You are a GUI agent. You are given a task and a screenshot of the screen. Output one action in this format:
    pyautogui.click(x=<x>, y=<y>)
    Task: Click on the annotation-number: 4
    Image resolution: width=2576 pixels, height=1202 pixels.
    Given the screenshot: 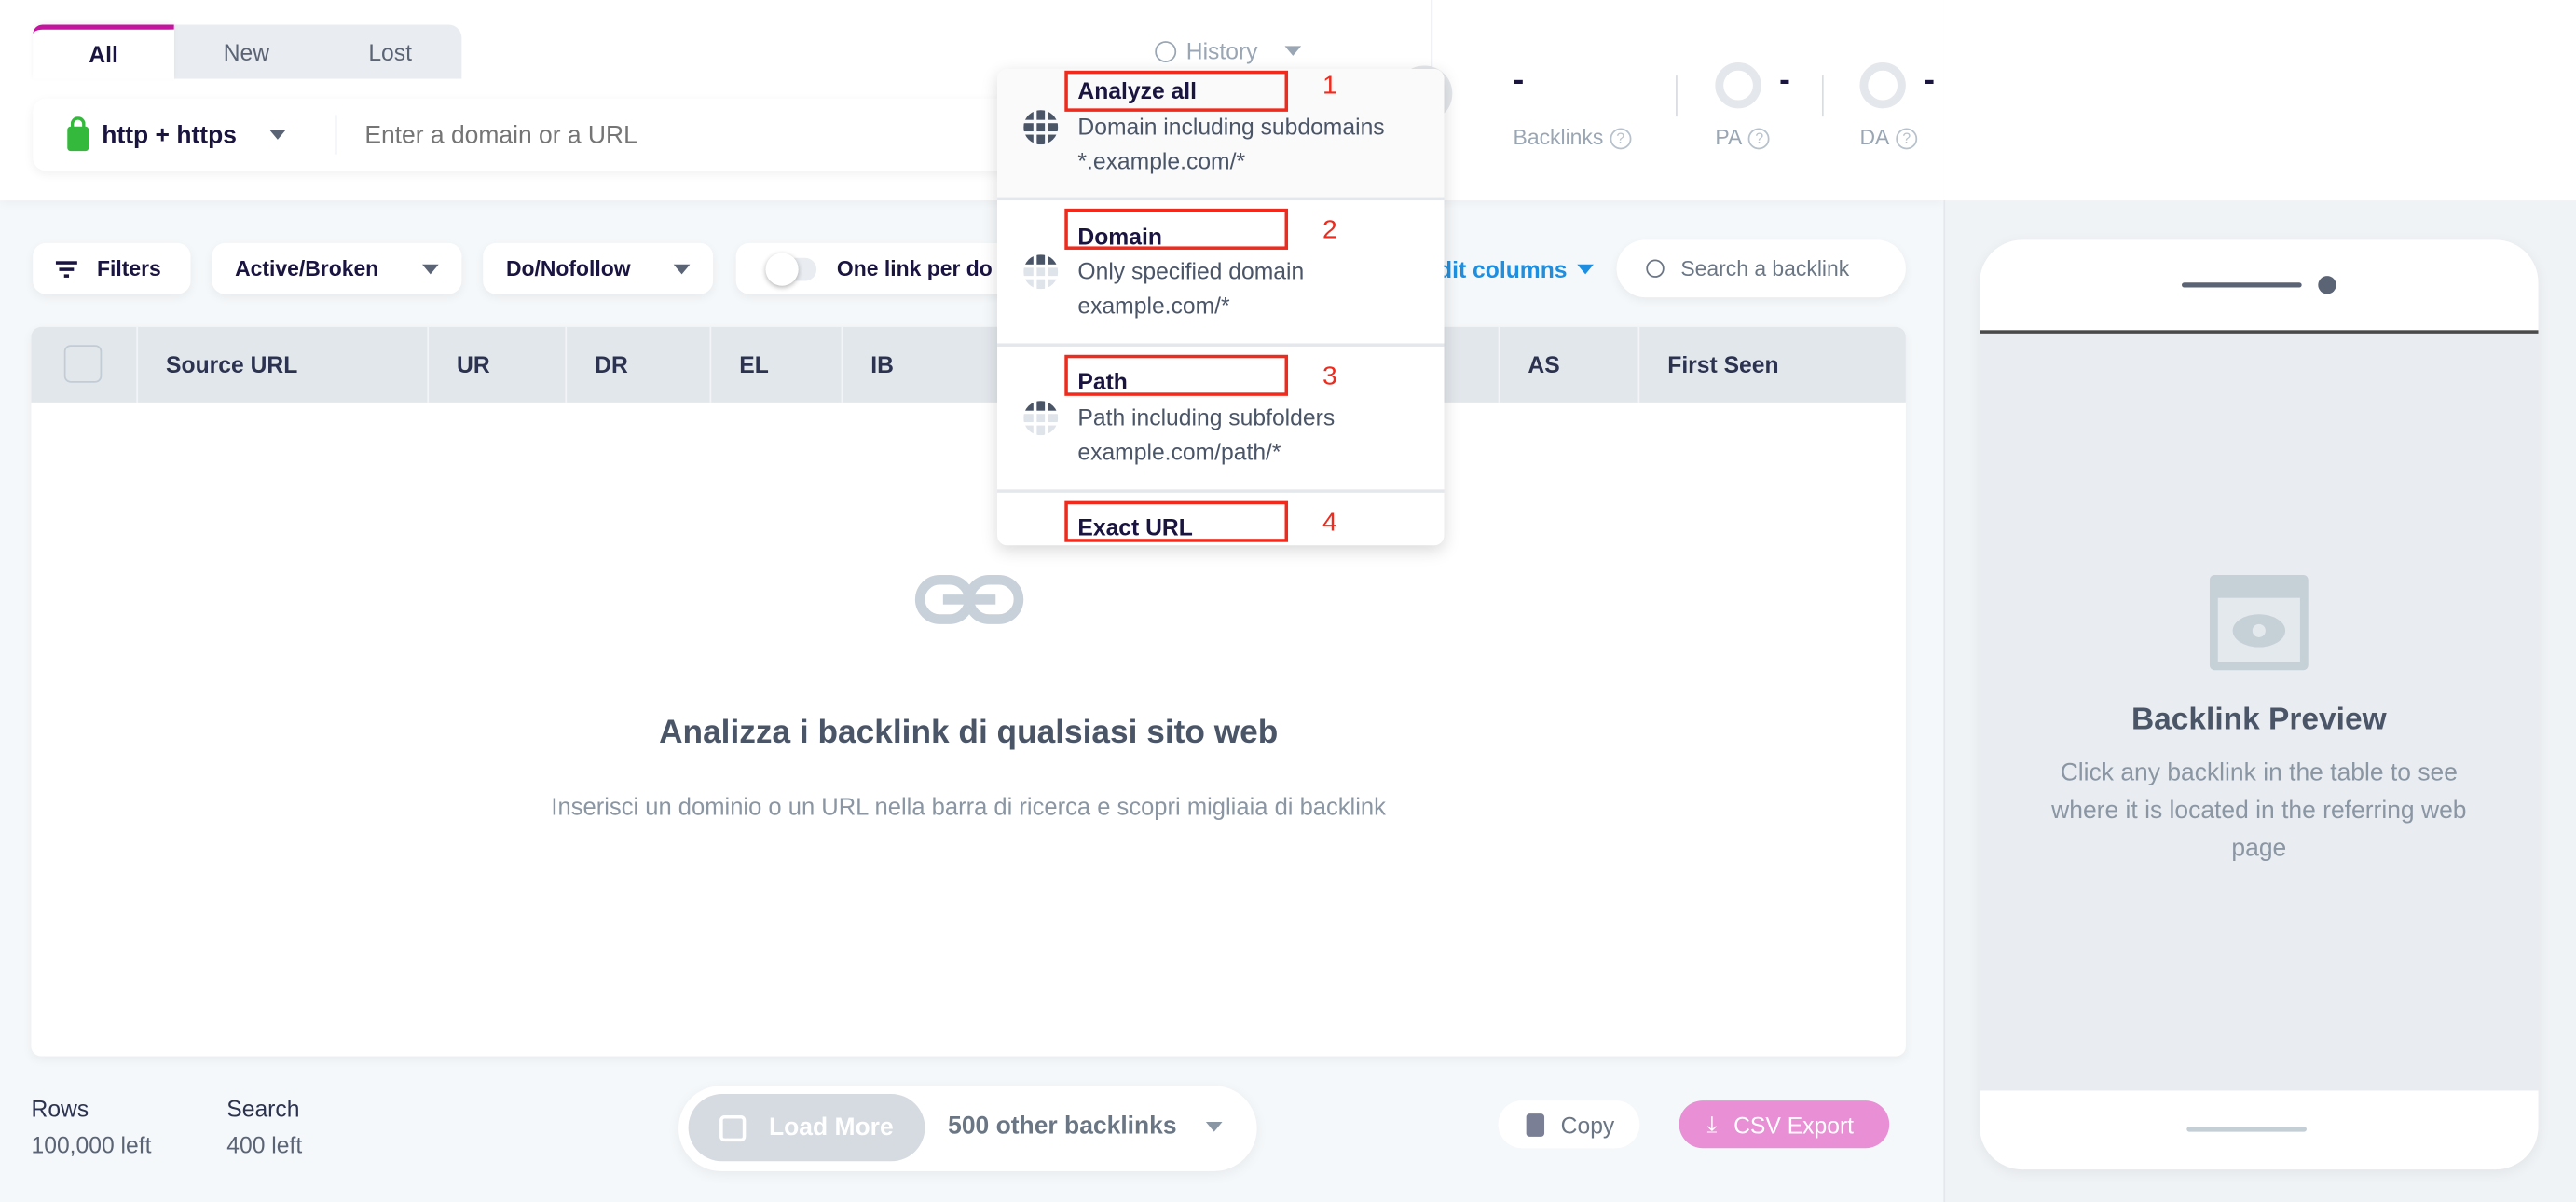 What is the action you would take?
    pyautogui.click(x=1329, y=523)
    